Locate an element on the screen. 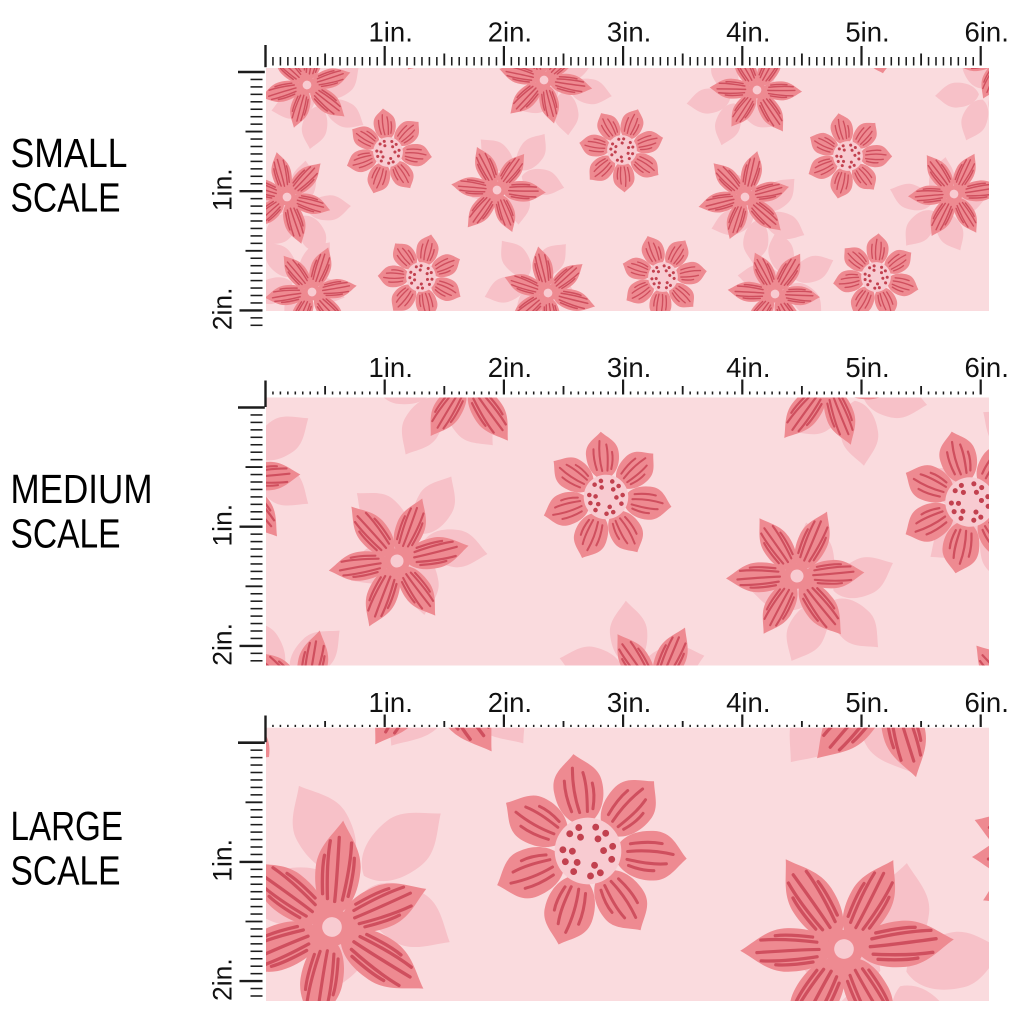  svg-text: MEDIUM is located at coordinates (82, 489).